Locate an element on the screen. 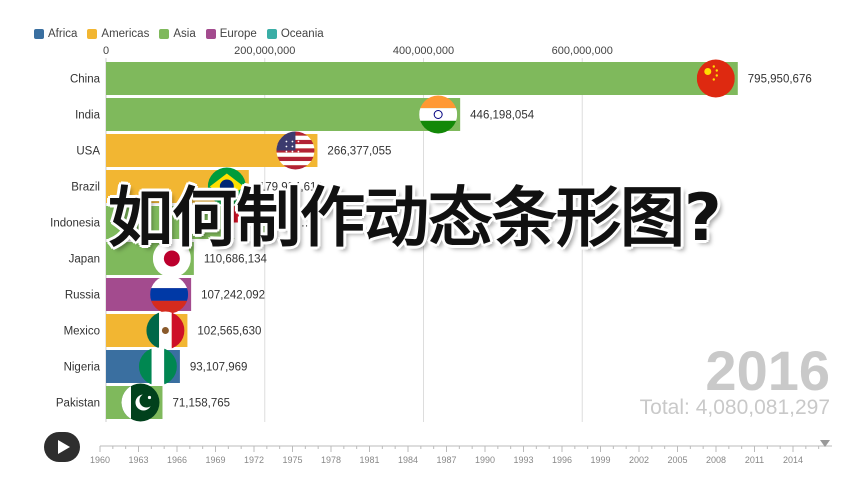 The height and width of the screenshot is (486, 864). value-label: 107,242,092 is located at coordinates (233, 296).